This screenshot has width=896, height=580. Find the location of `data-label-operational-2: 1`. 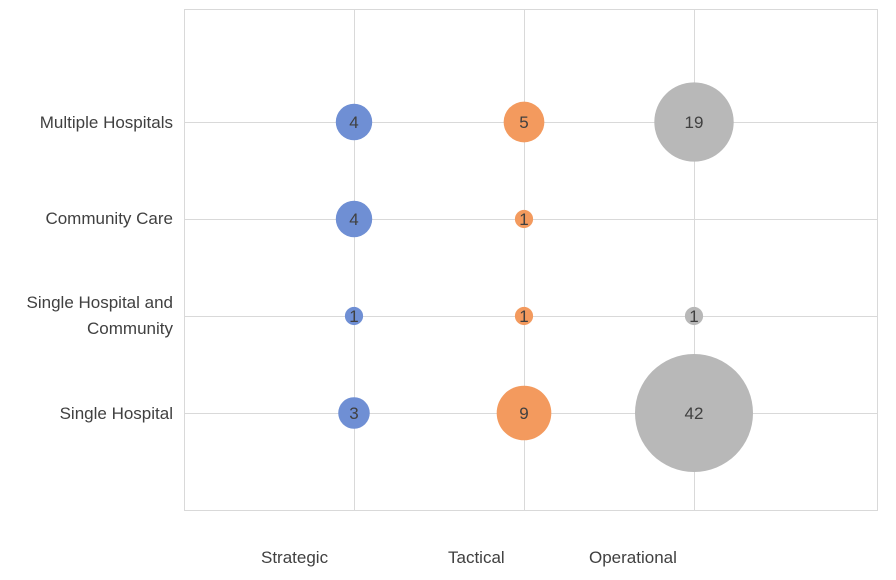

data-label-operational-2: 1 is located at coordinates (693, 316).